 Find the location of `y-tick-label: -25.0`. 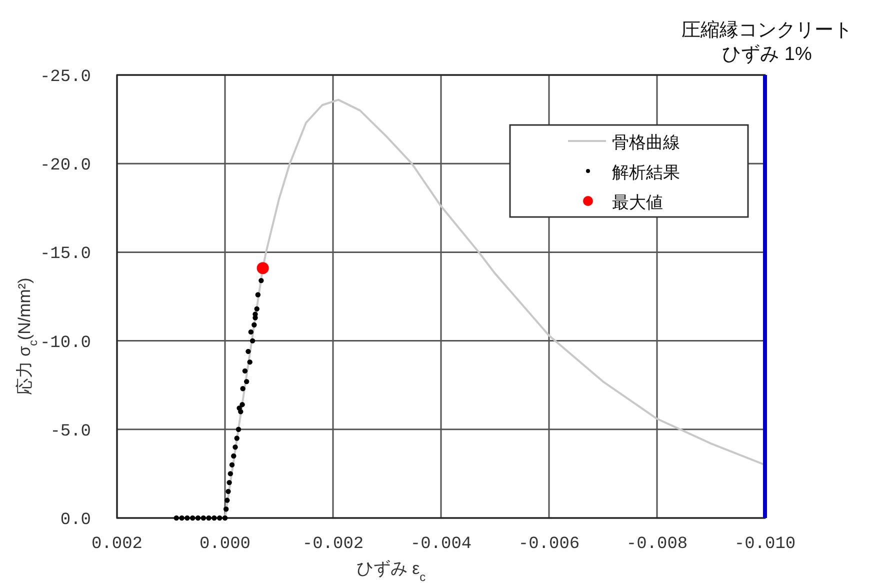

y-tick-label: -25.0 is located at coordinates (65, 77).